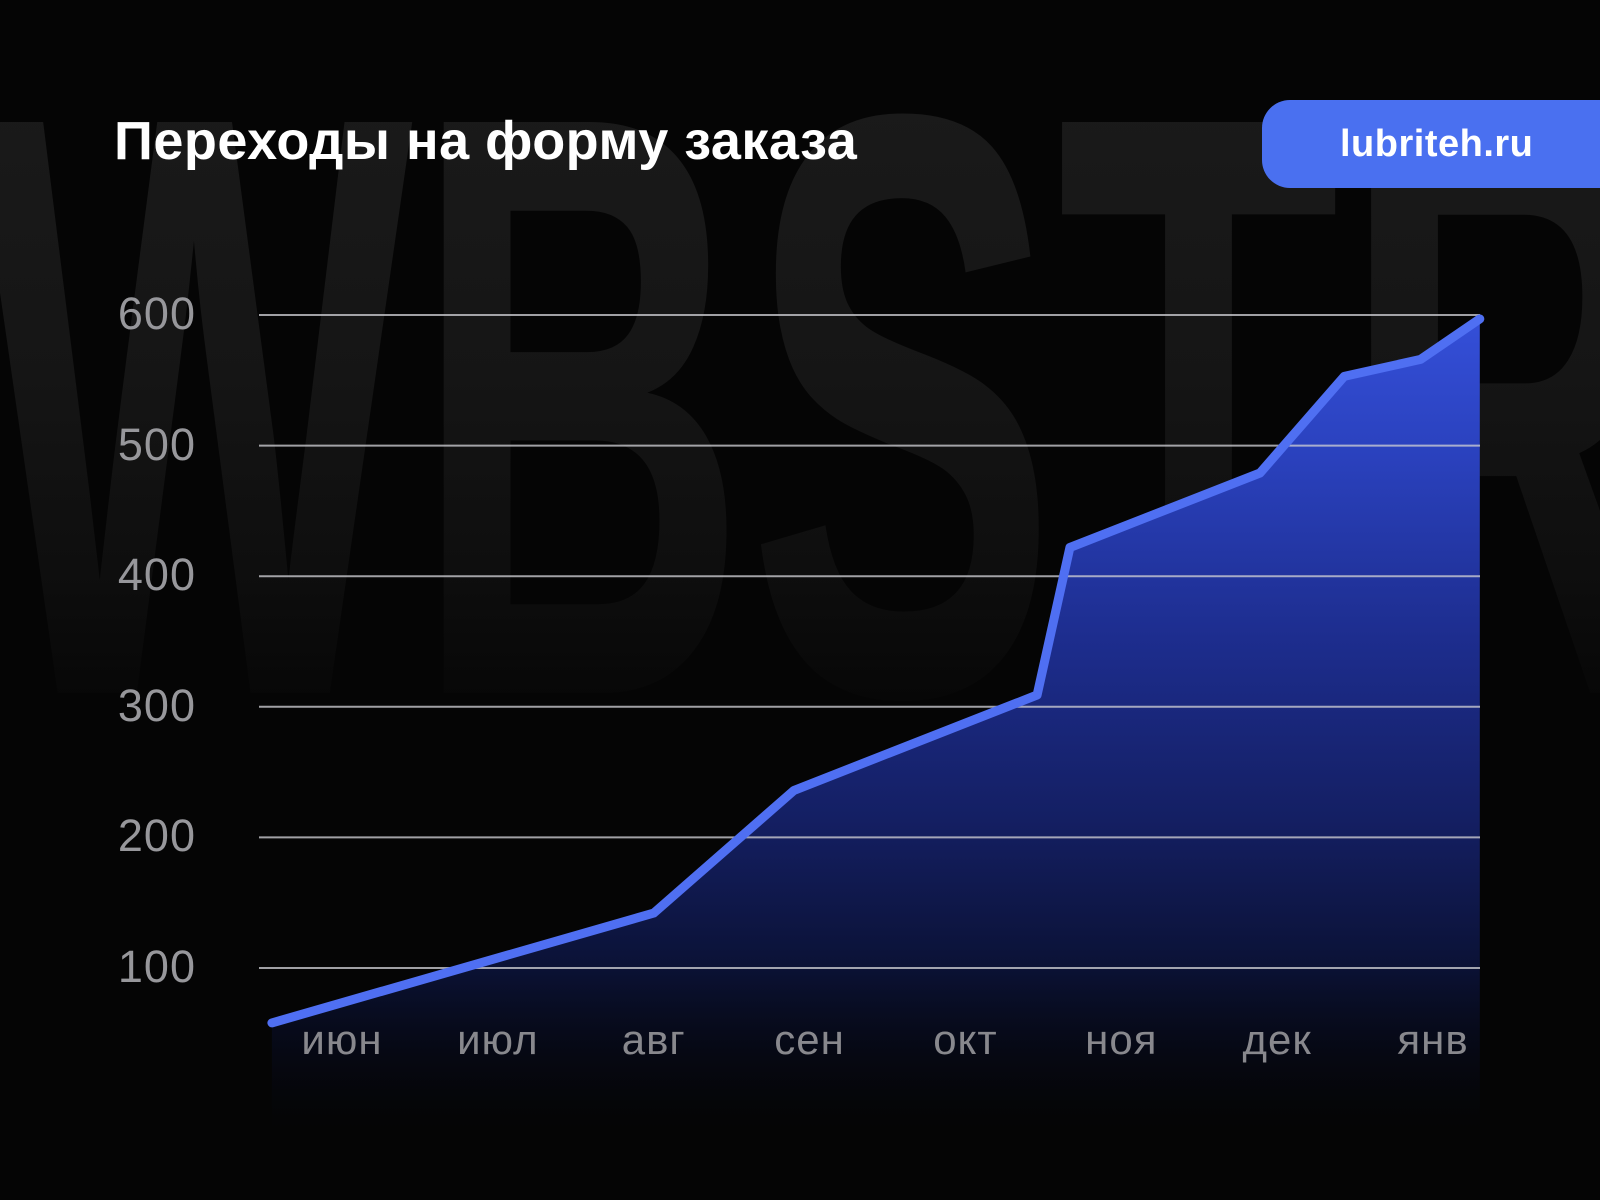 The height and width of the screenshot is (1200, 1600). What do you see at coordinates (342, 1039) in the screenshot?
I see `x-axis-label: июн` at bounding box center [342, 1039].